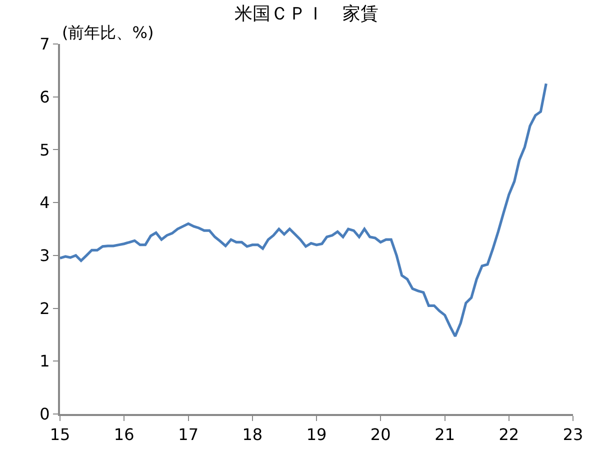 This screenshot has height=476, width=613. What do you see at coordinates (45, 414) in the screenshot?
I see `y-tick-label: 0` at bounding box center [45, 414].